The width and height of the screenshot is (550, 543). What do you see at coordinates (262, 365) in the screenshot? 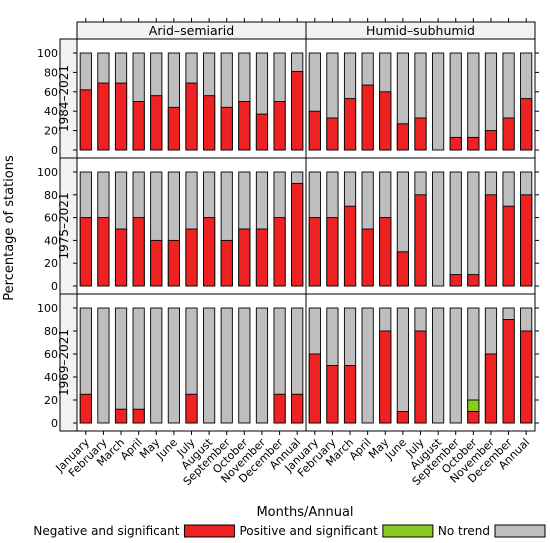
I see `bar-no-trend-november` at bounding box center [262, 365].